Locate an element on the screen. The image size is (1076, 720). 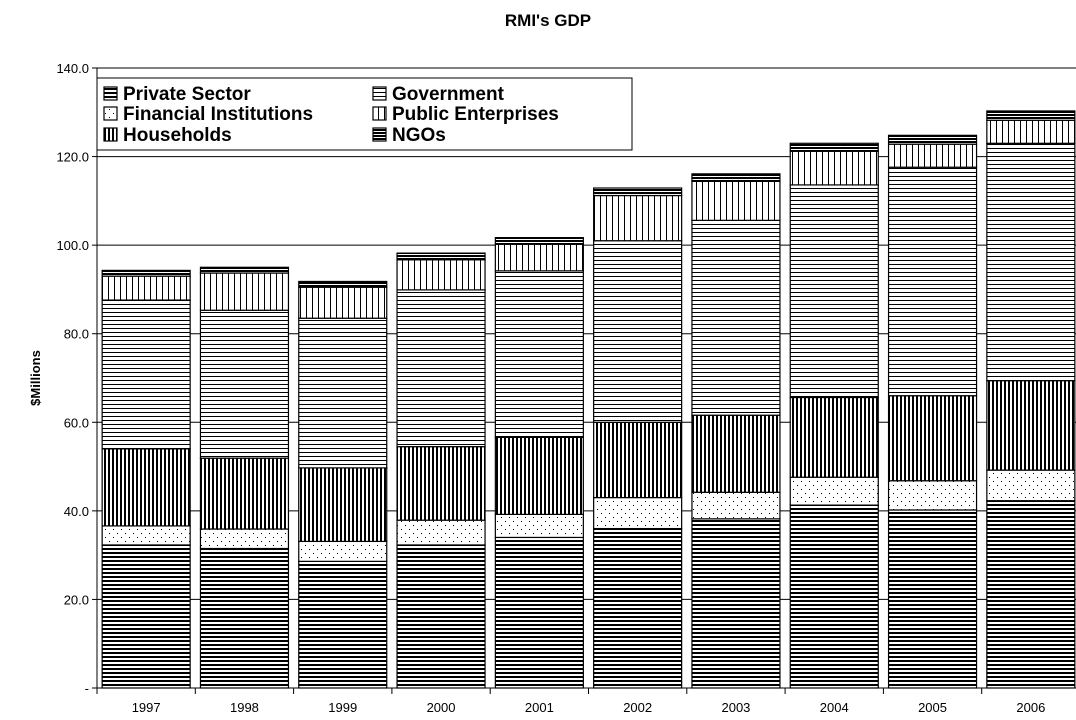
legend-label: Financial Institutions is located at coordinates (218, 114).